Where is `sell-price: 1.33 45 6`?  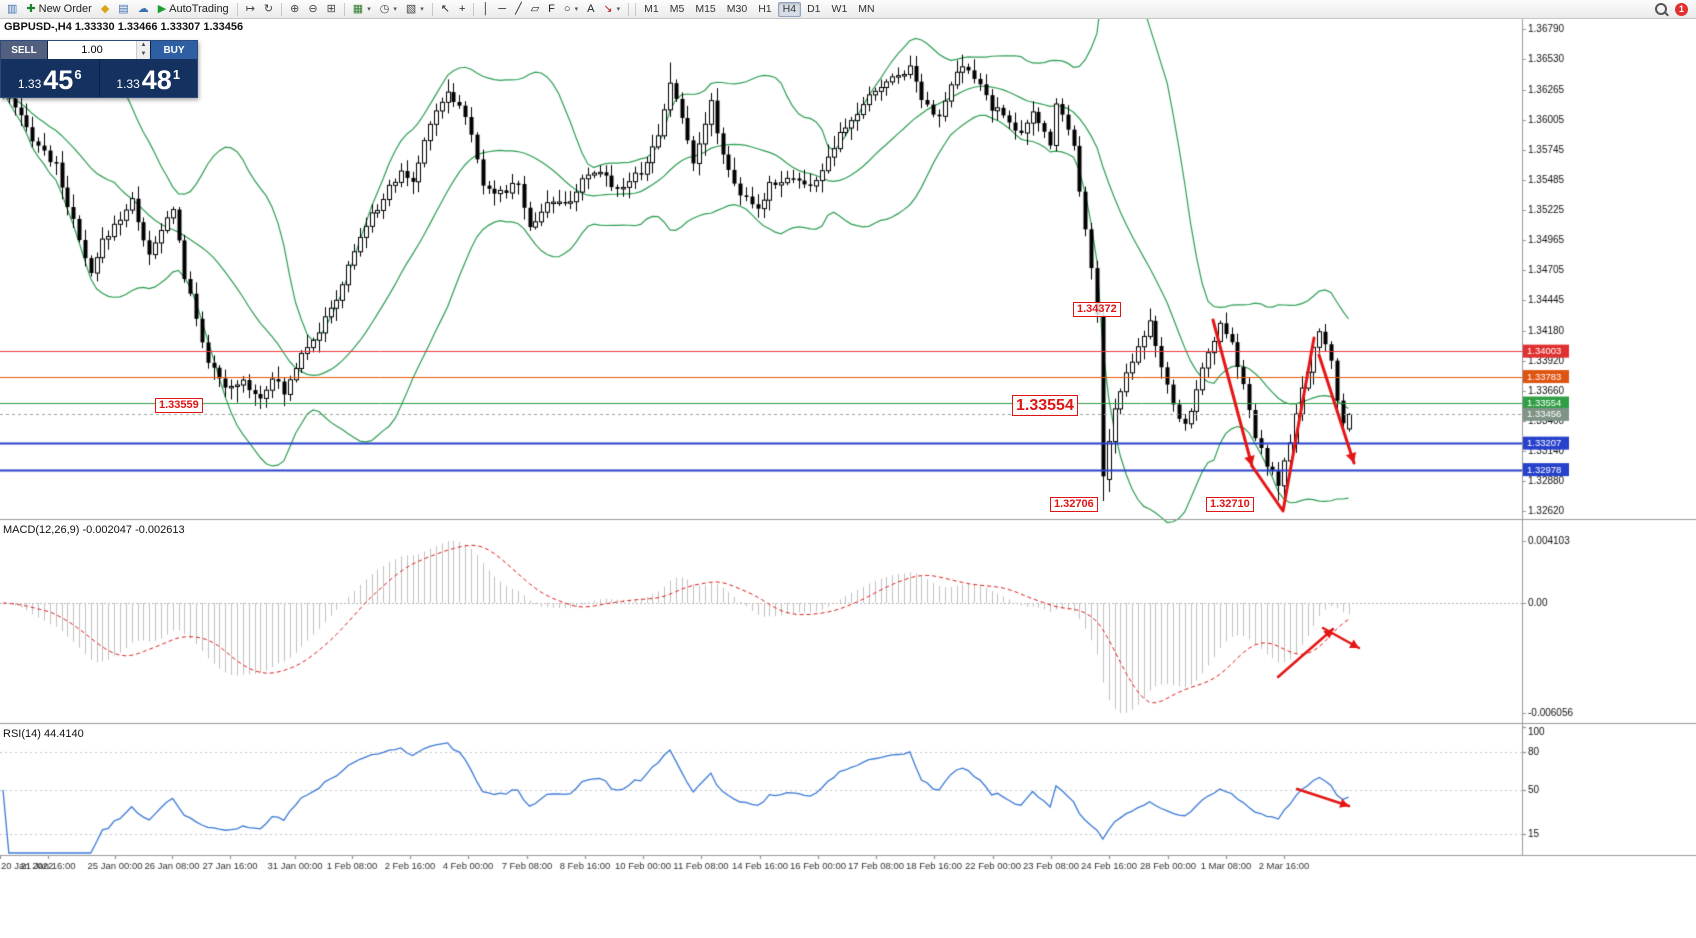
sell-price: 1.33 45 6 is located at coordinates (50, 78).